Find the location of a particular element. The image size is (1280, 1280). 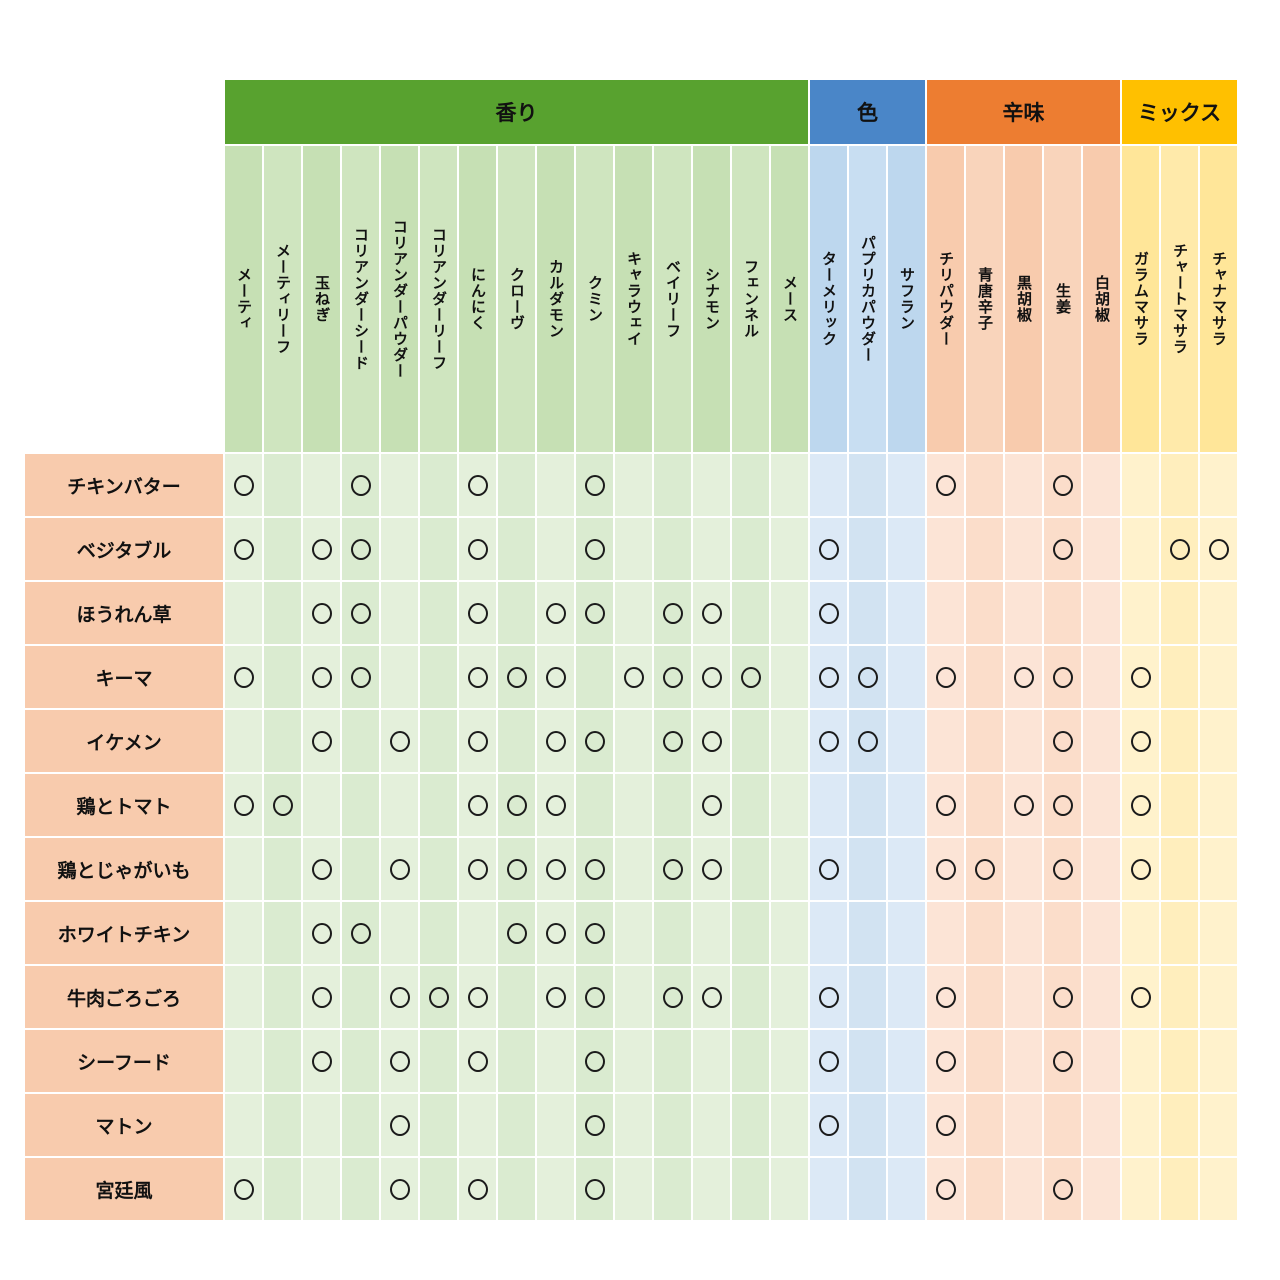

row-label: チキンバター is located at coordinates (124, 485).